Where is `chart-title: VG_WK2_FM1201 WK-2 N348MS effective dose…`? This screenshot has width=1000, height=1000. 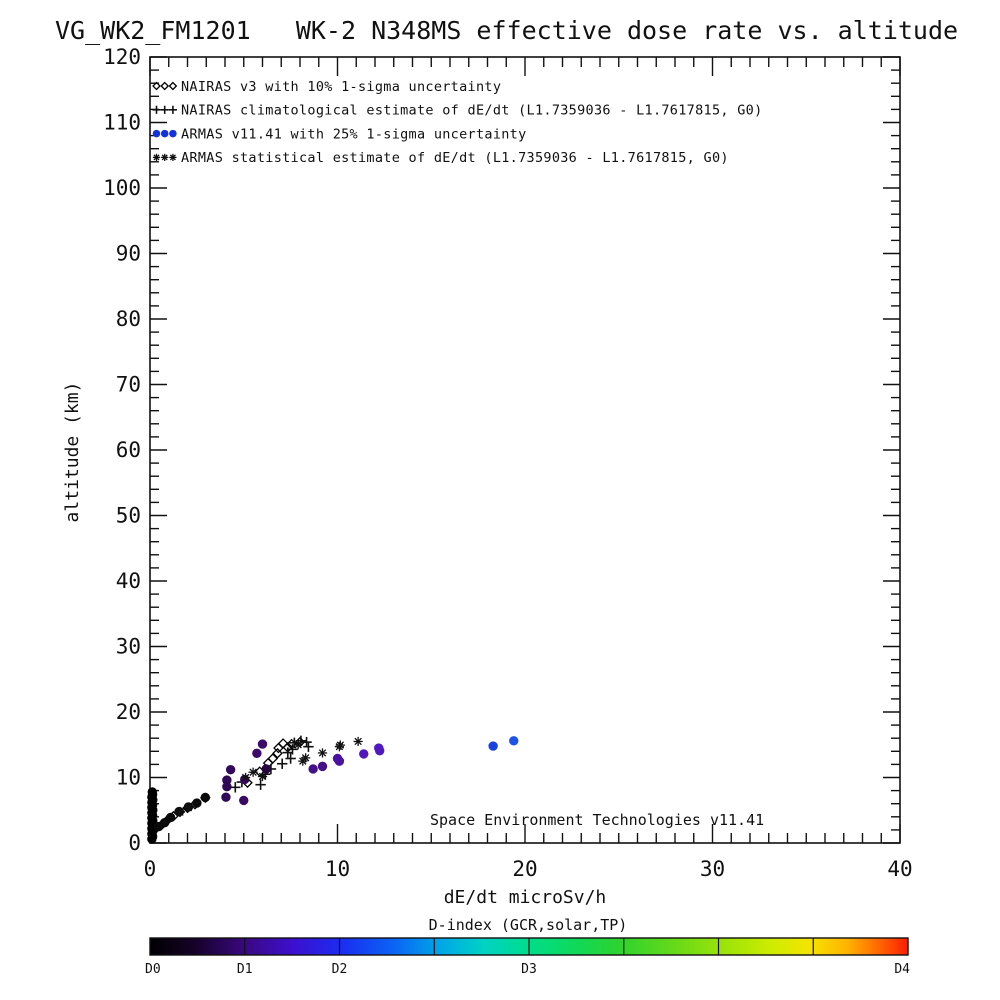 chart-title: VG_WK2_FM1201 WK-2 N348MS effective dose… is located at coordinates (507, 30).